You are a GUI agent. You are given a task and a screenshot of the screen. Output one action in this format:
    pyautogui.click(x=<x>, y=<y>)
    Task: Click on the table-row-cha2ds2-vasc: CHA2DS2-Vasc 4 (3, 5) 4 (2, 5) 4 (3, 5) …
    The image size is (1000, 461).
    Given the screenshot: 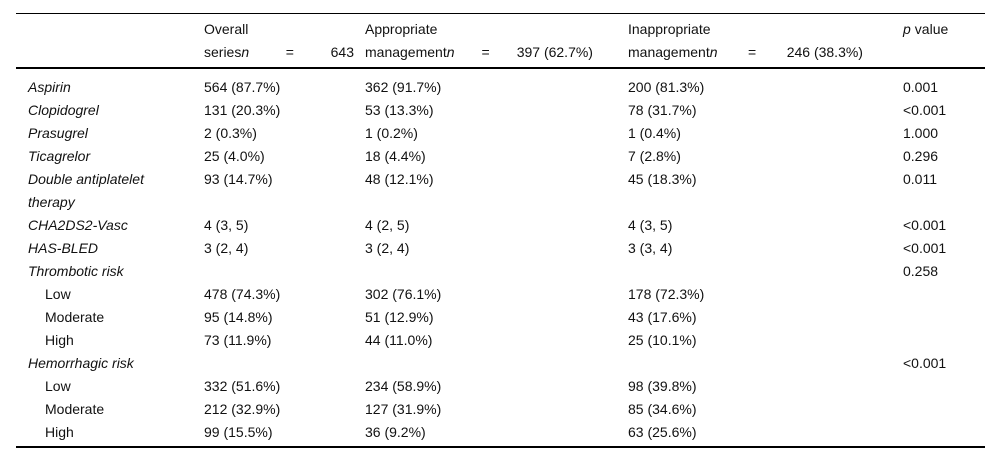 What is the action you would take?
    pyautogui.click(x=500, y=225)
    